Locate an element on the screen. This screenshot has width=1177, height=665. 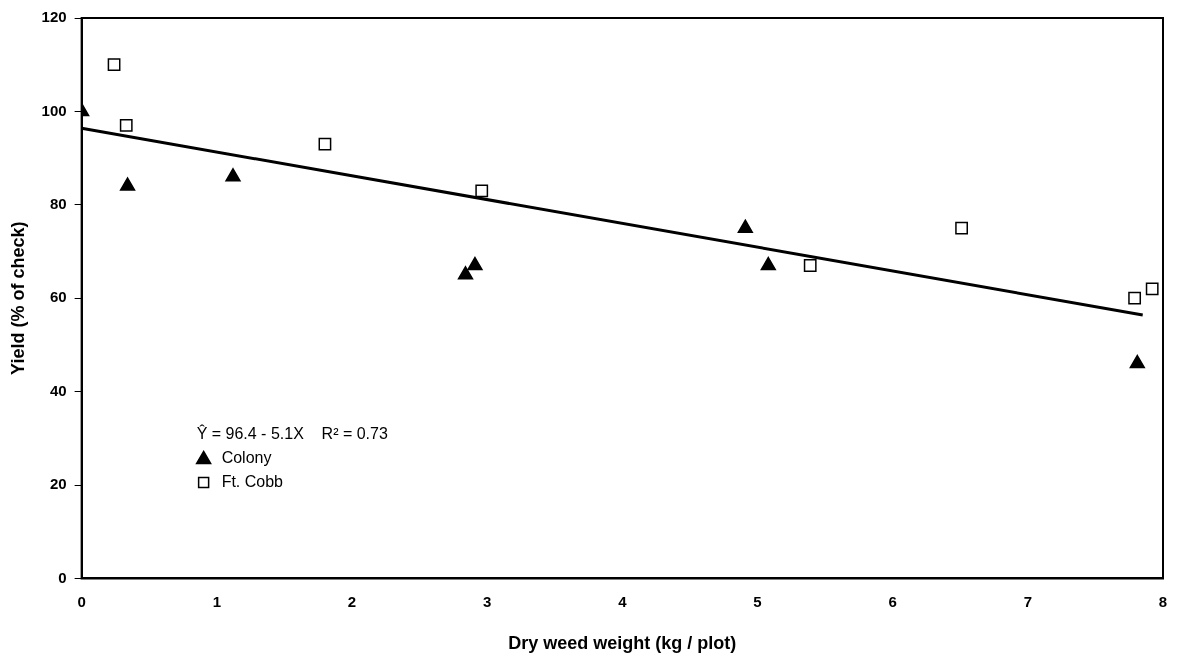
y-tick-label: 60 is located at coordinates (58, 297).